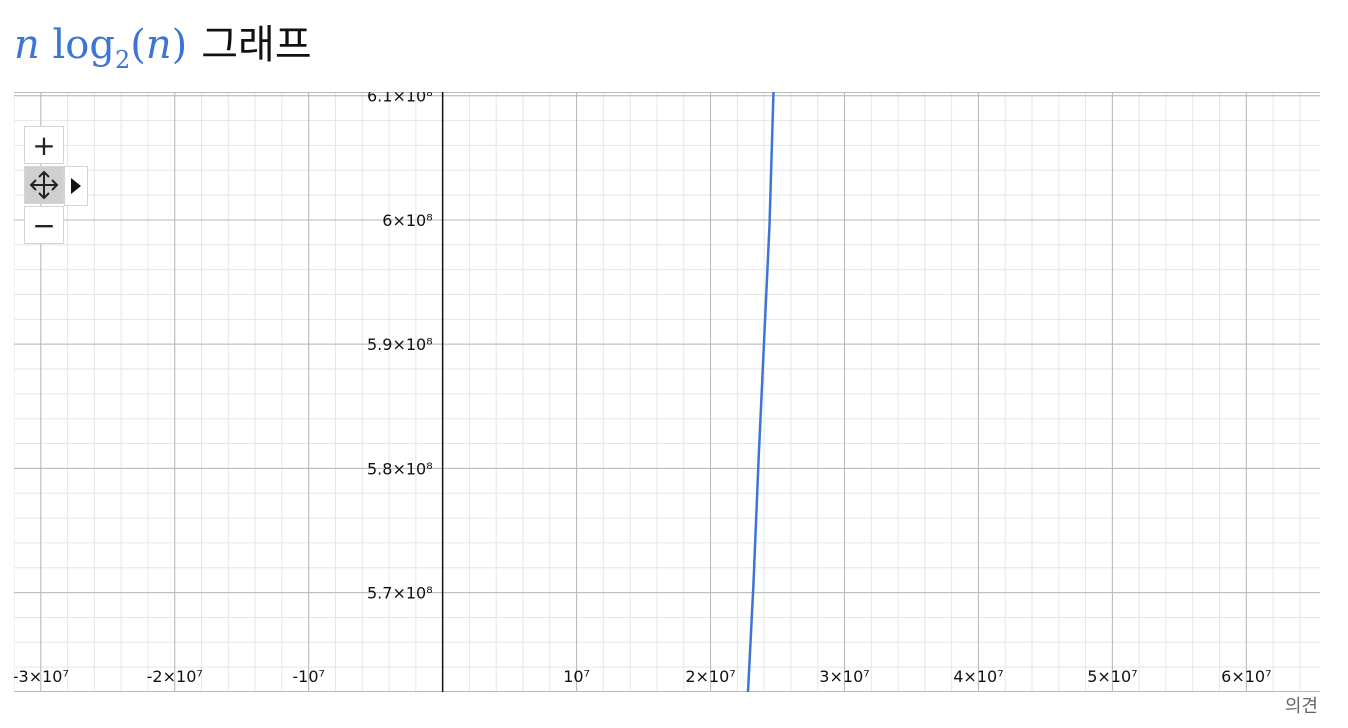 The image size is (1348, 728). Describe the element at coordinates (256, 45) in the screenshot. I see `title-word: 그래프` at that location.